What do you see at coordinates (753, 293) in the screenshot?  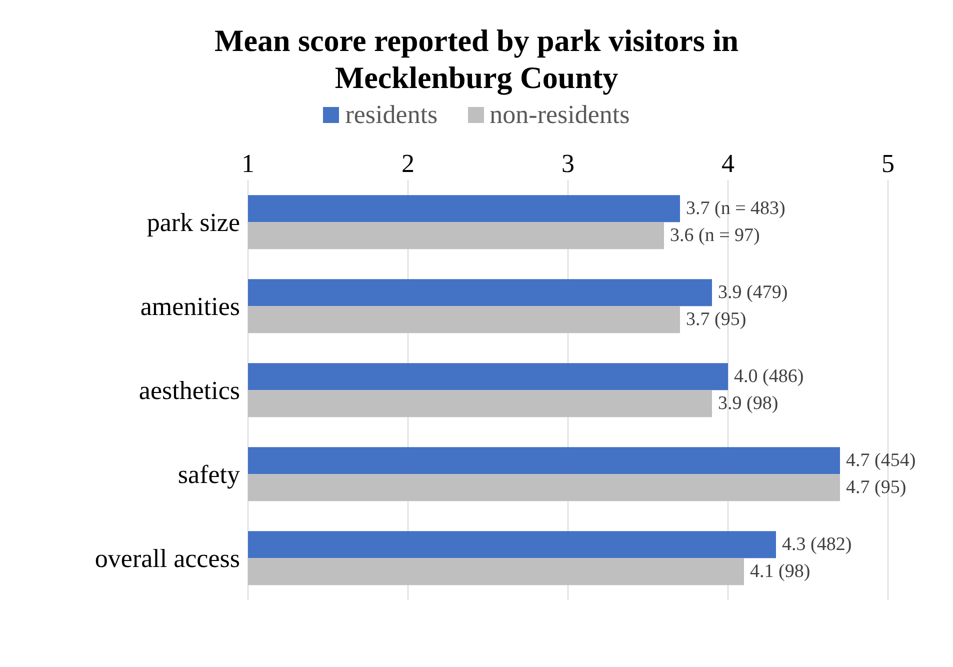 I see `data-label: 3.9 (479)` at bounding box center [753, 293].